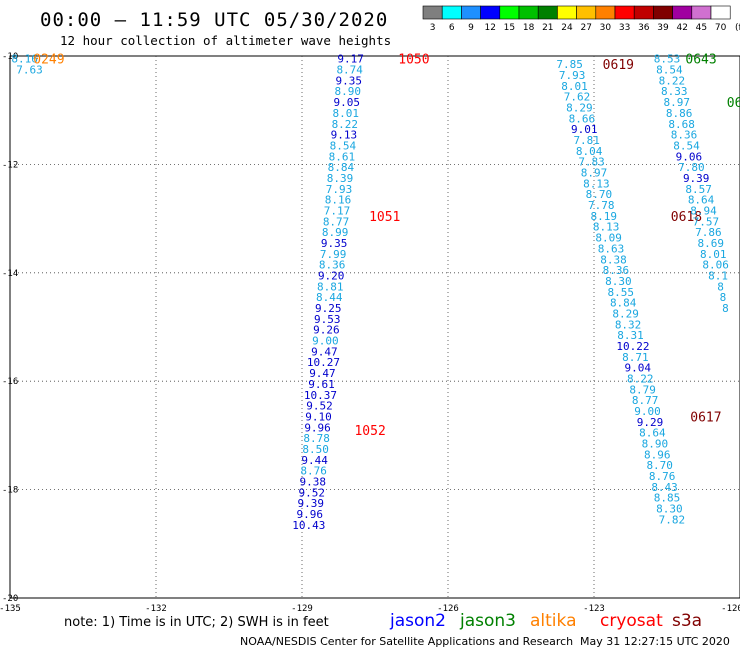 The width and height of the screenshot is (740, 650). Describe the element at coordinates (308, 525) in the screenshot. I see `wave-height-point: 10.43` at that location.